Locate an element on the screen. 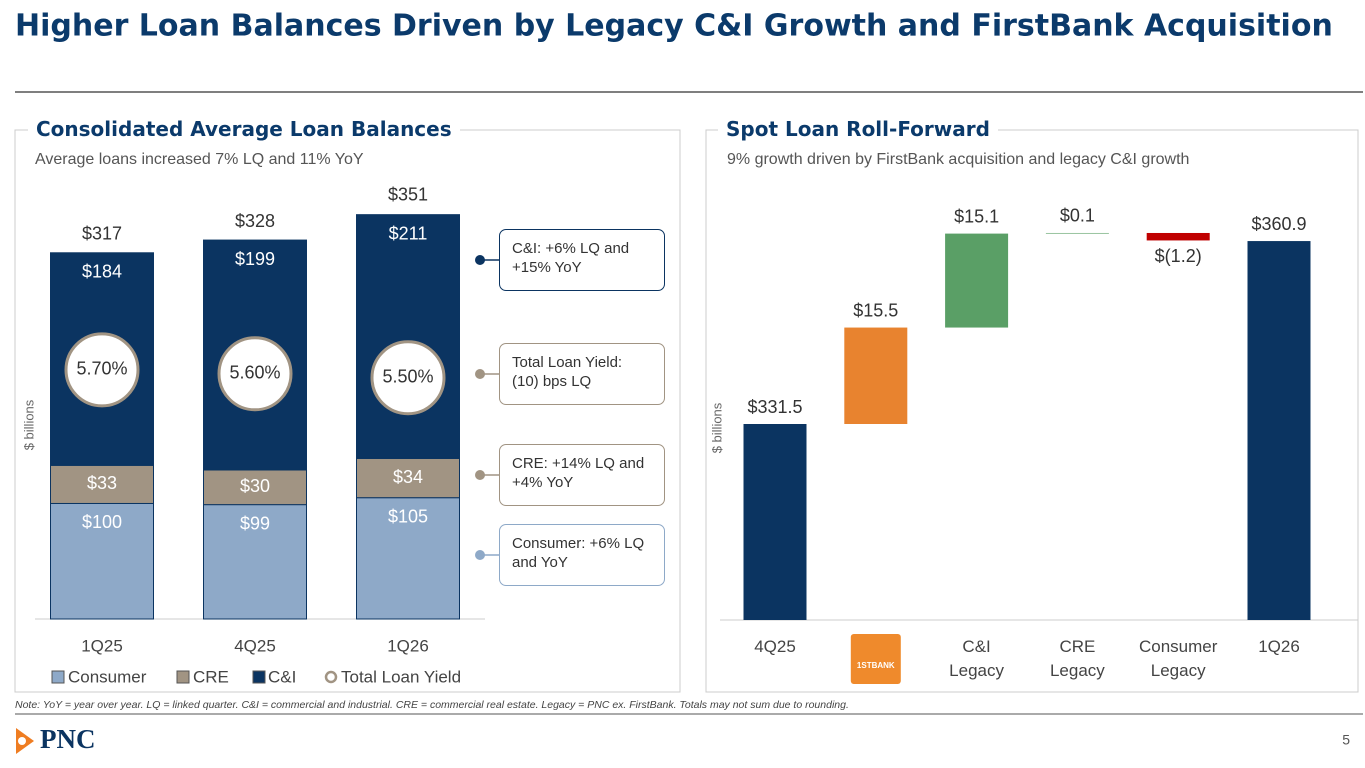 The height and width of the screenshot is (768, 1365). x-tick-label: Consumer Legacy is located at coordinates (1178, 658).